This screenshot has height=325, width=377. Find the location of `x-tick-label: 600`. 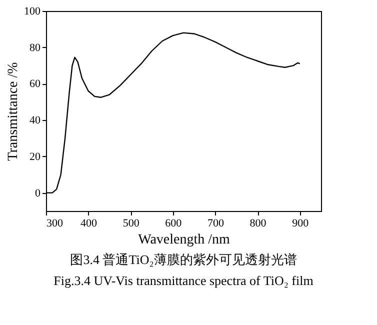

x-tick-label: 600 is located at coordinates (173, 224).